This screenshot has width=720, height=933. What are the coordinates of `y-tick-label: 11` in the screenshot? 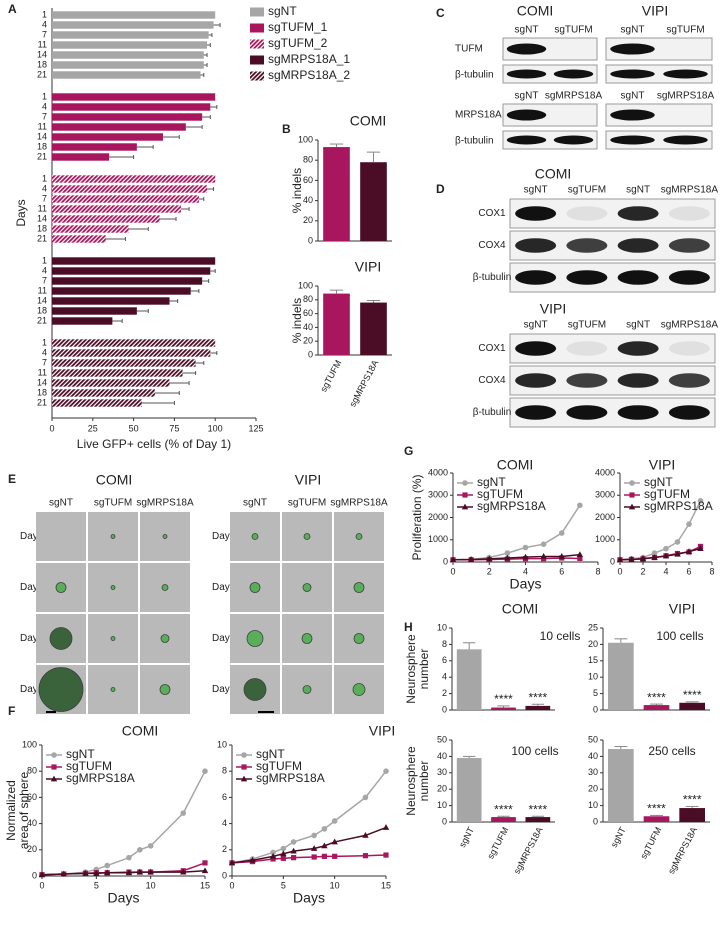 It's located at (42, 290).